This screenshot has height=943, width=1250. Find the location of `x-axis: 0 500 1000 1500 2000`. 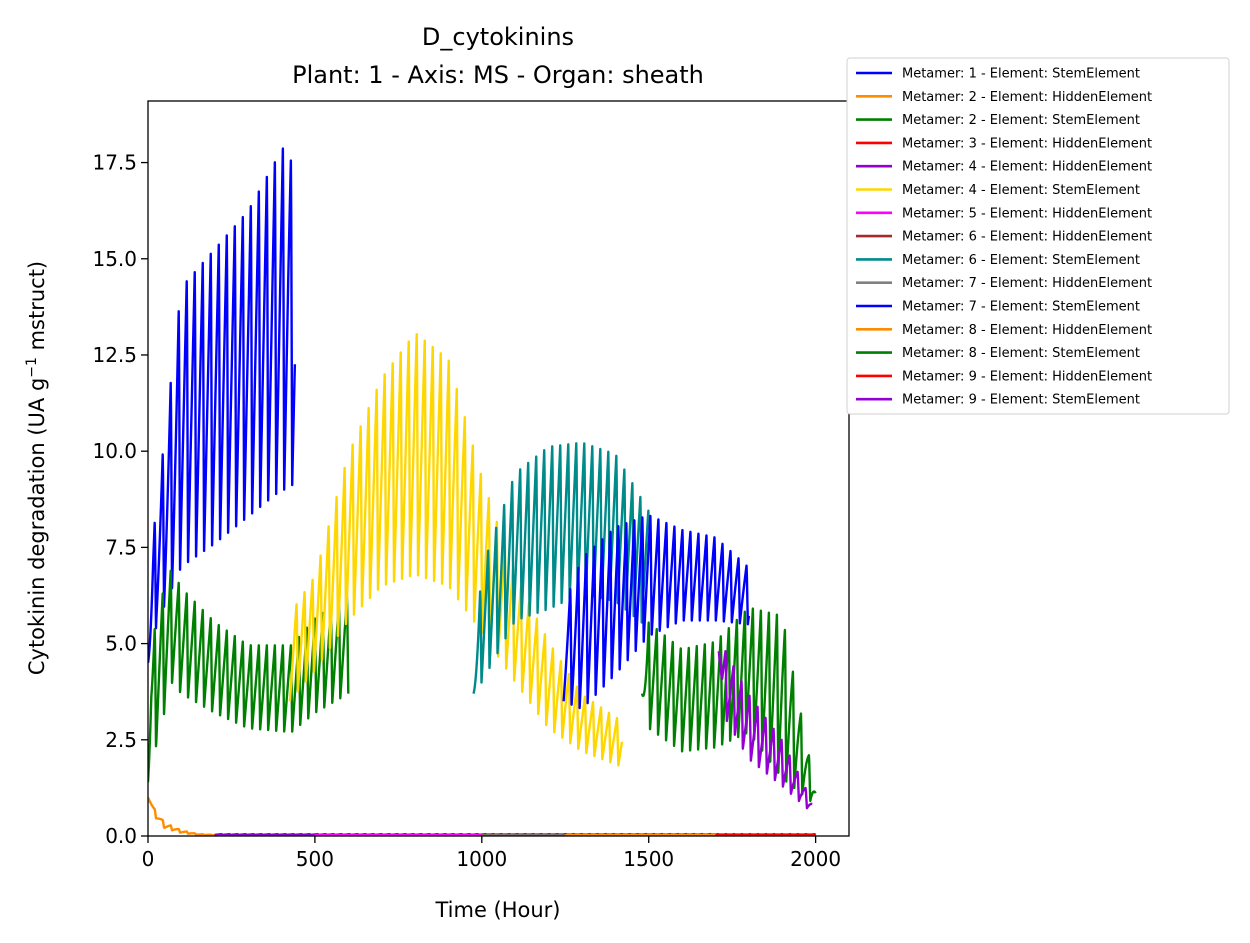

x-axis: 0 500 1000 1500 2000 is located at coordinates (491, 853).